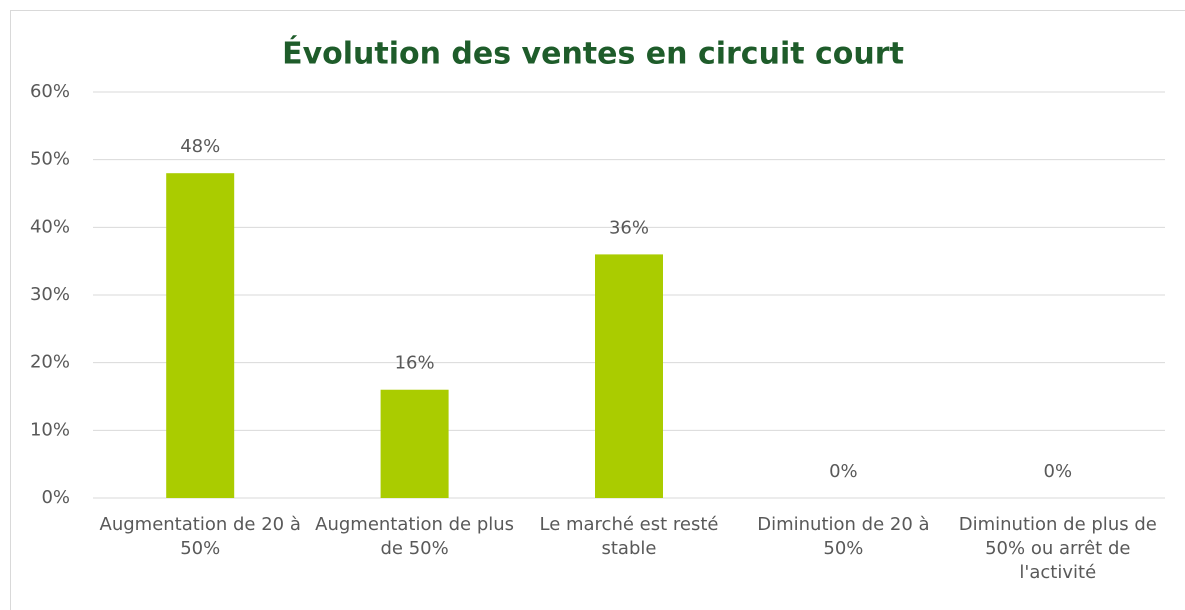 This screenshot has width=1185, height=610. What do you see at coordinates (55, 497) in the screenshot?
I see `y-tick-label: 0%` at bounding box center [55, 497].